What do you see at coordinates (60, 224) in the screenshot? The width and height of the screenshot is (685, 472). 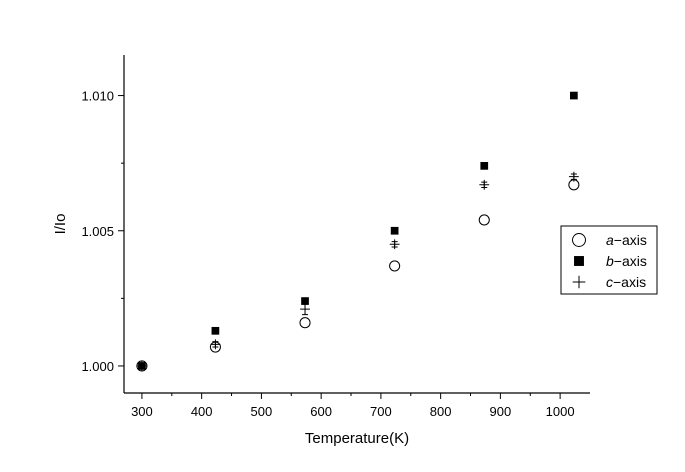 I see `y-axis-title: I/Io` at bounding box center [60, 224].